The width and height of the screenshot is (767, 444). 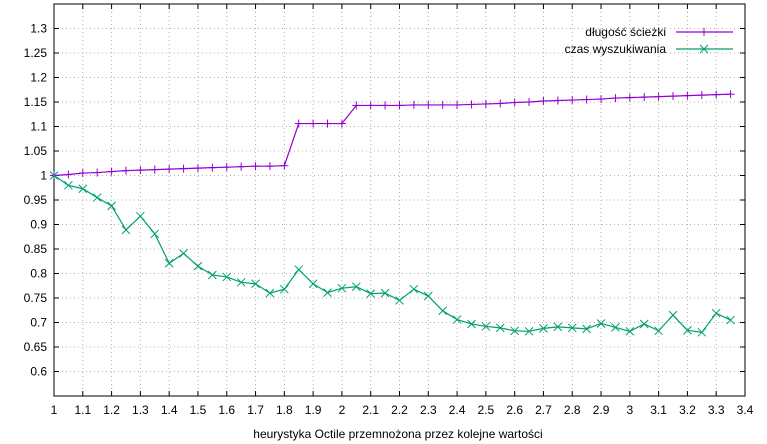 I want to click on legend-marker, so click(x=704, y=32).